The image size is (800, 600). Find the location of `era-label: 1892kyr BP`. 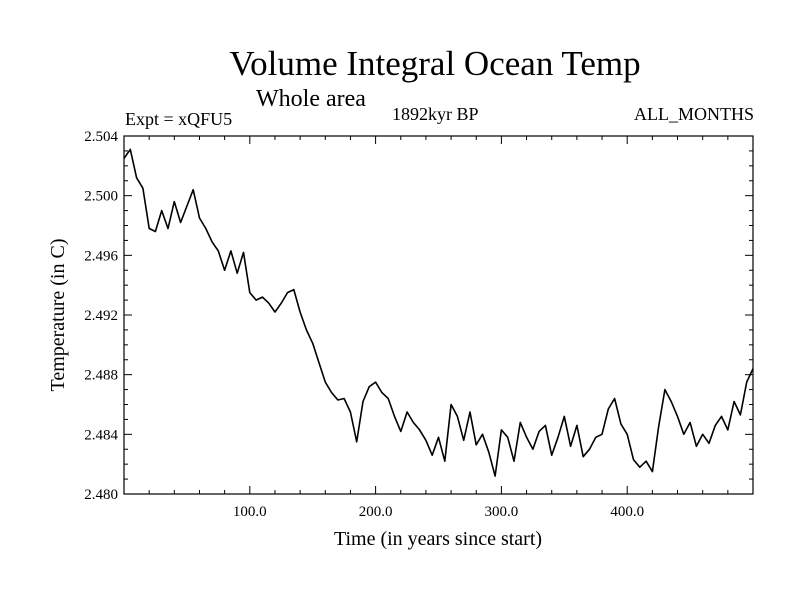

era-label: 1892kyr BP is located at coordinates (435, 114).